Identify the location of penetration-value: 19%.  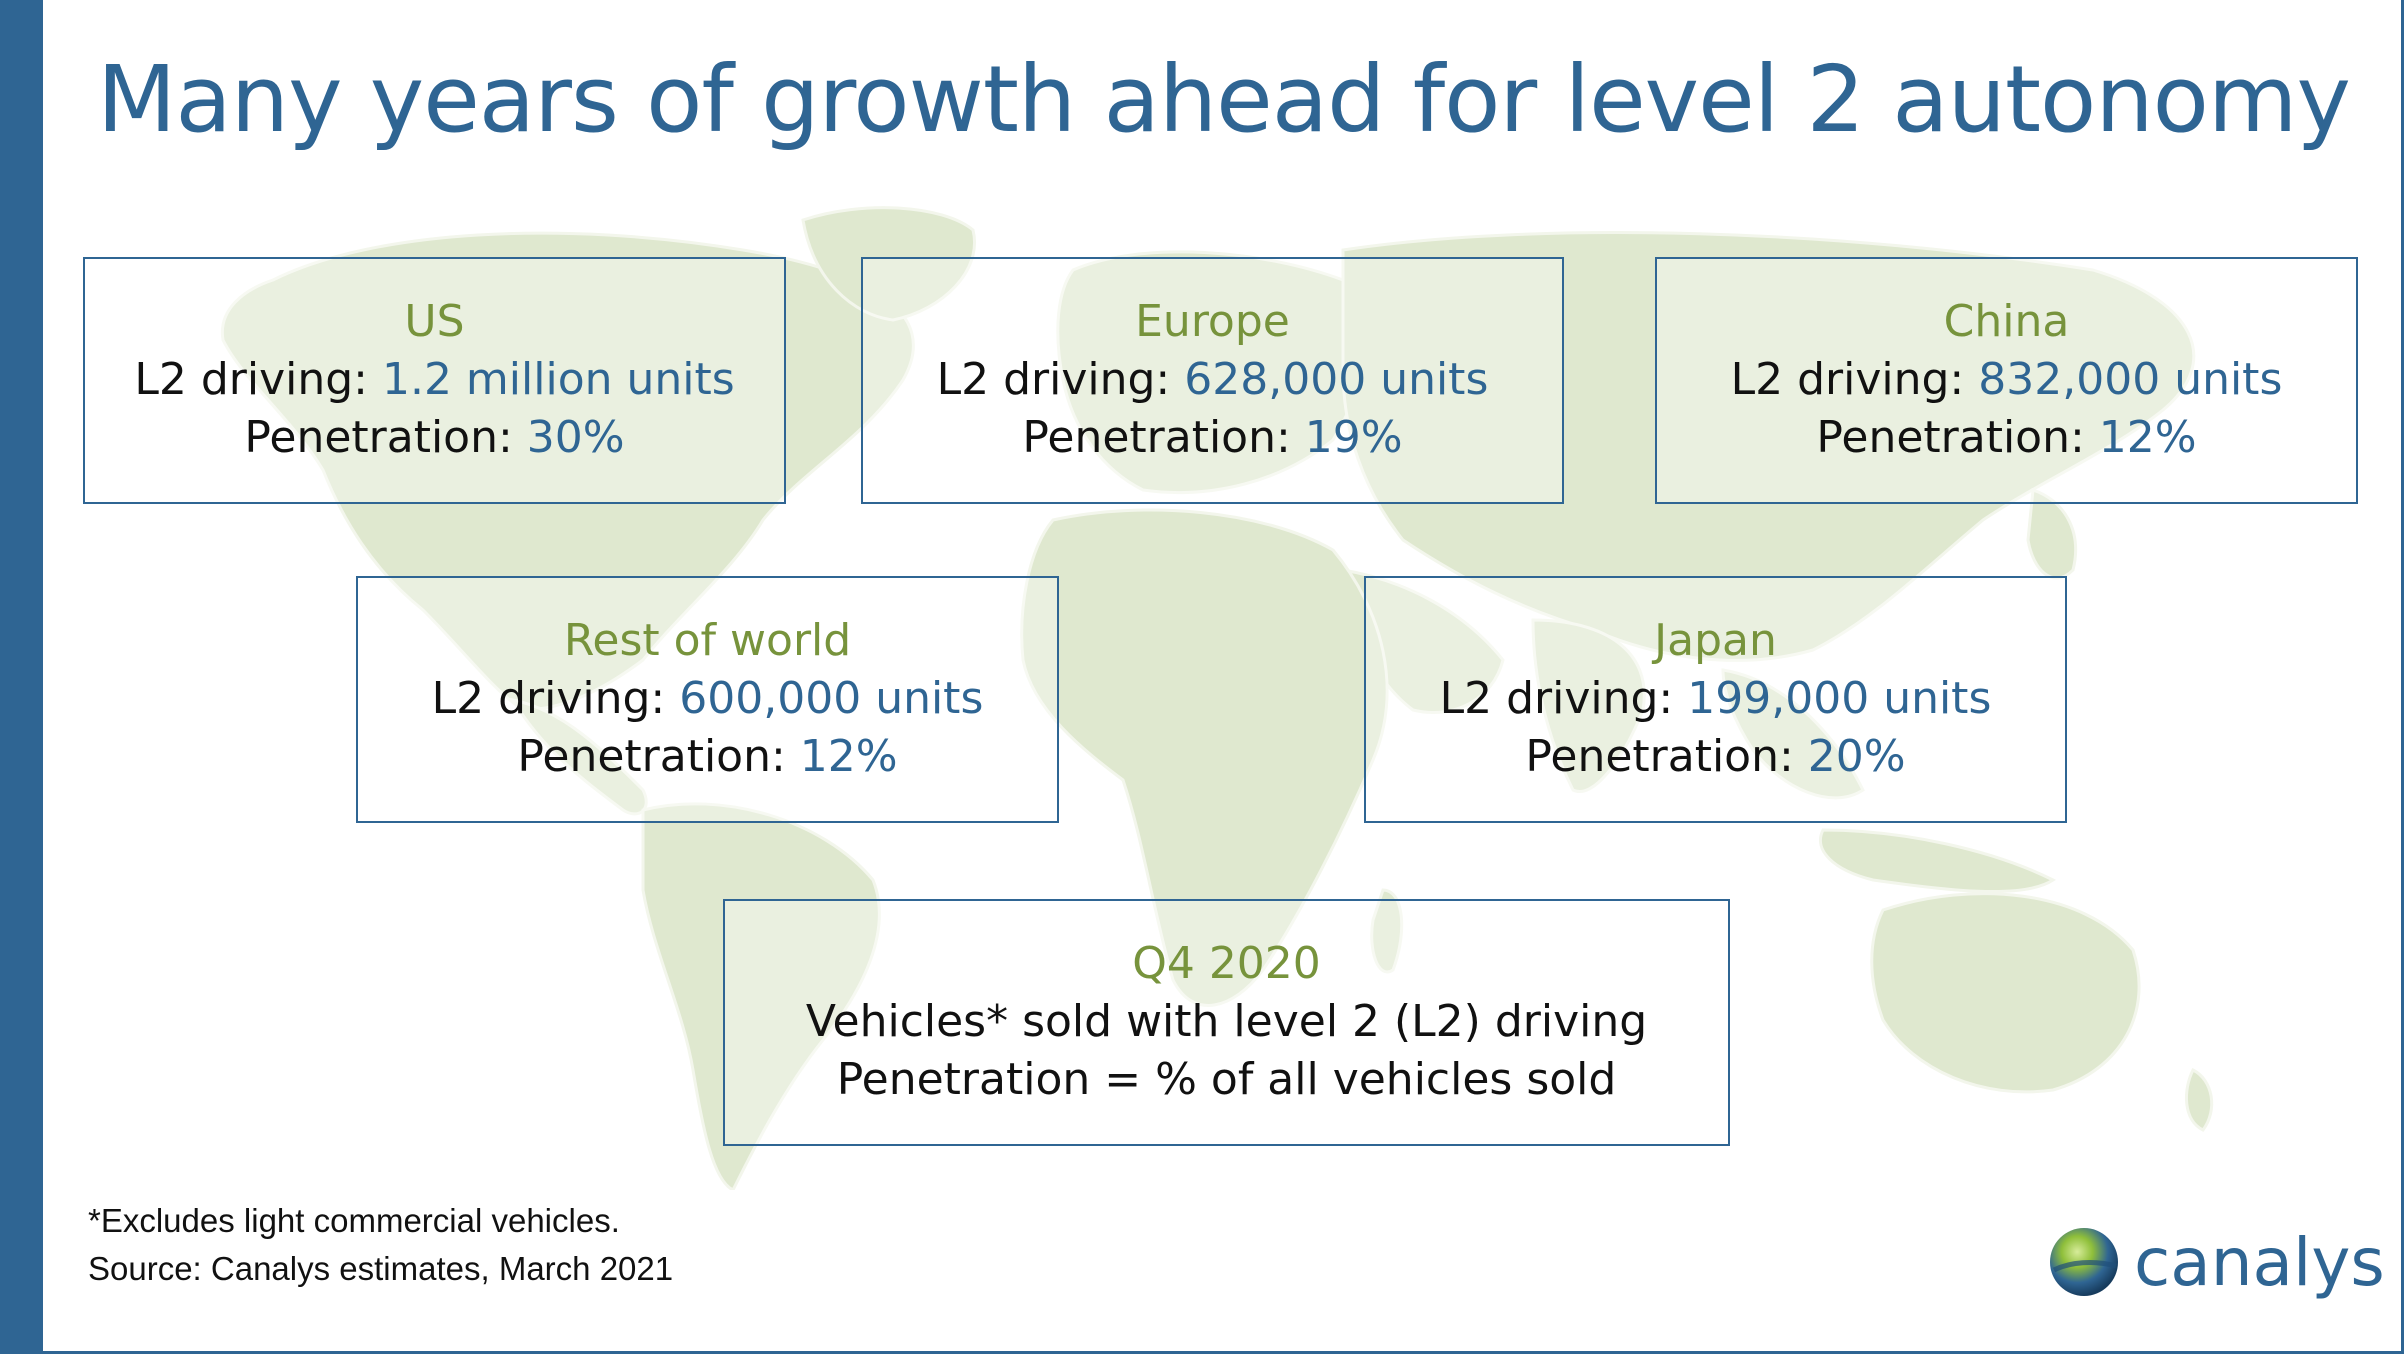
(1353, 437).